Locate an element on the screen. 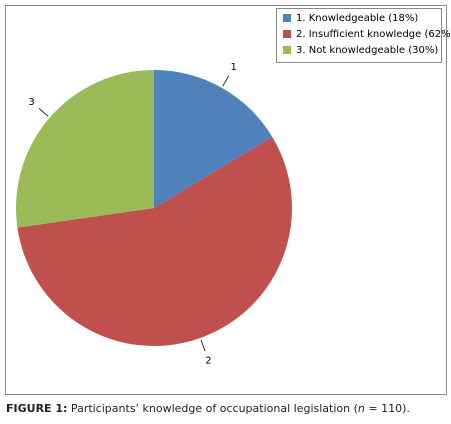 The height and width of the screenshot is (424, 451). legend is located at coordinates (359, 35).